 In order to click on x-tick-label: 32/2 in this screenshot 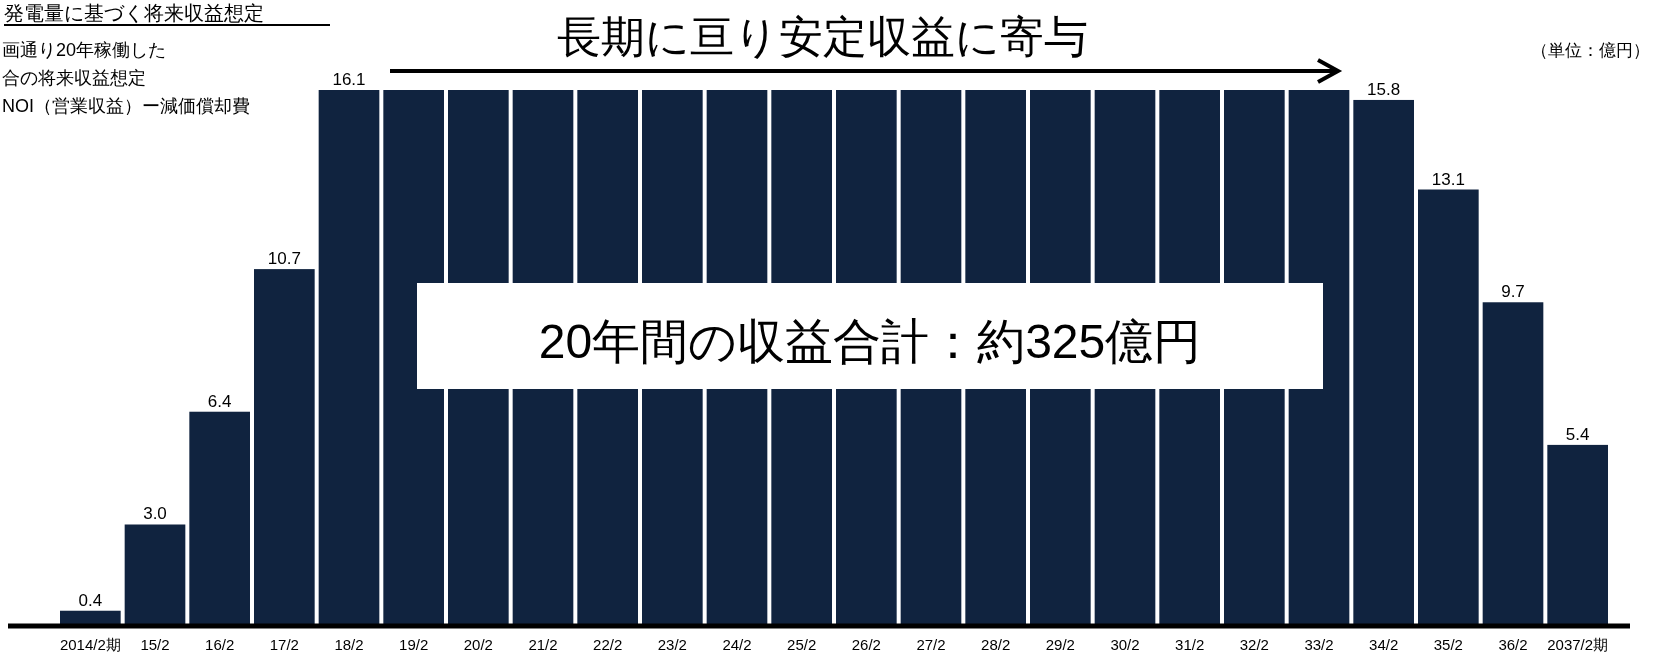, I will do `click(1254, 644)`.